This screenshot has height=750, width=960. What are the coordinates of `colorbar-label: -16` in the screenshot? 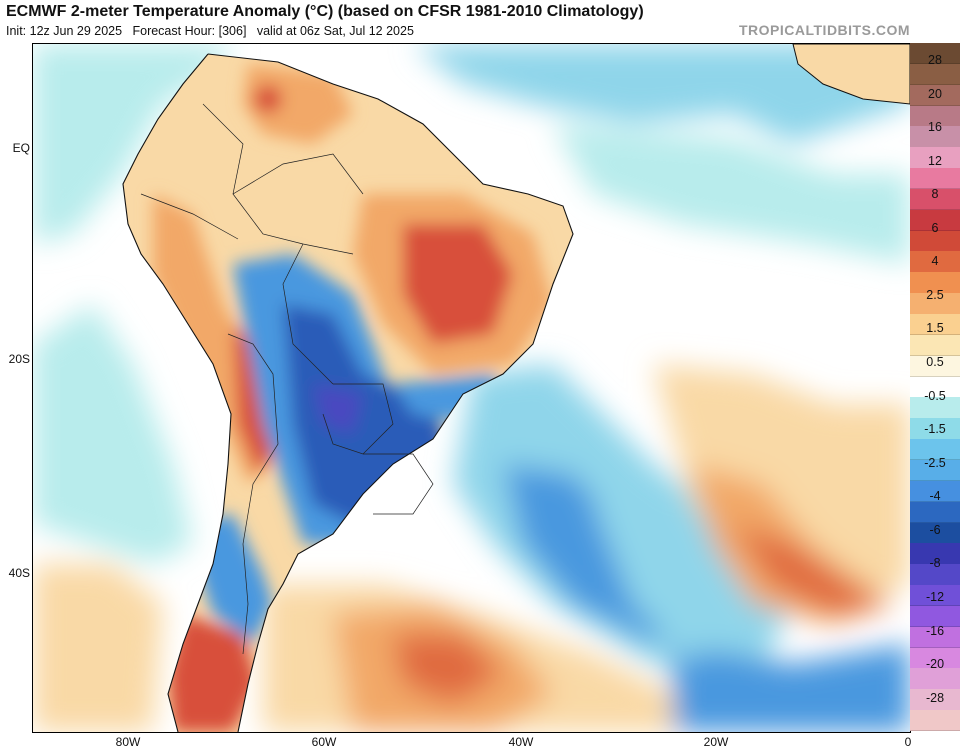 It's located at (935, 630).